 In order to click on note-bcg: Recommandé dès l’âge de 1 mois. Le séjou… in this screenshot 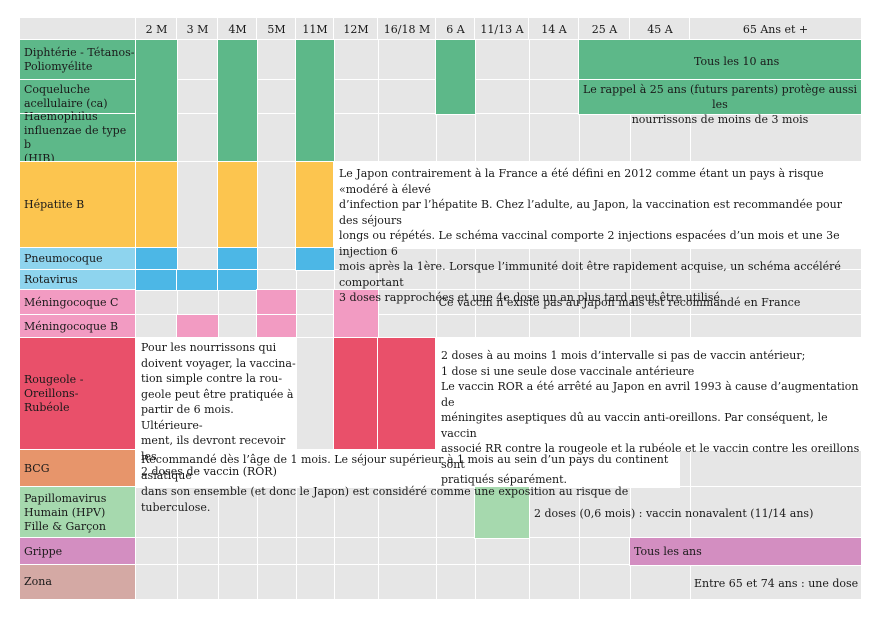, I will do `click(411, 484)`.